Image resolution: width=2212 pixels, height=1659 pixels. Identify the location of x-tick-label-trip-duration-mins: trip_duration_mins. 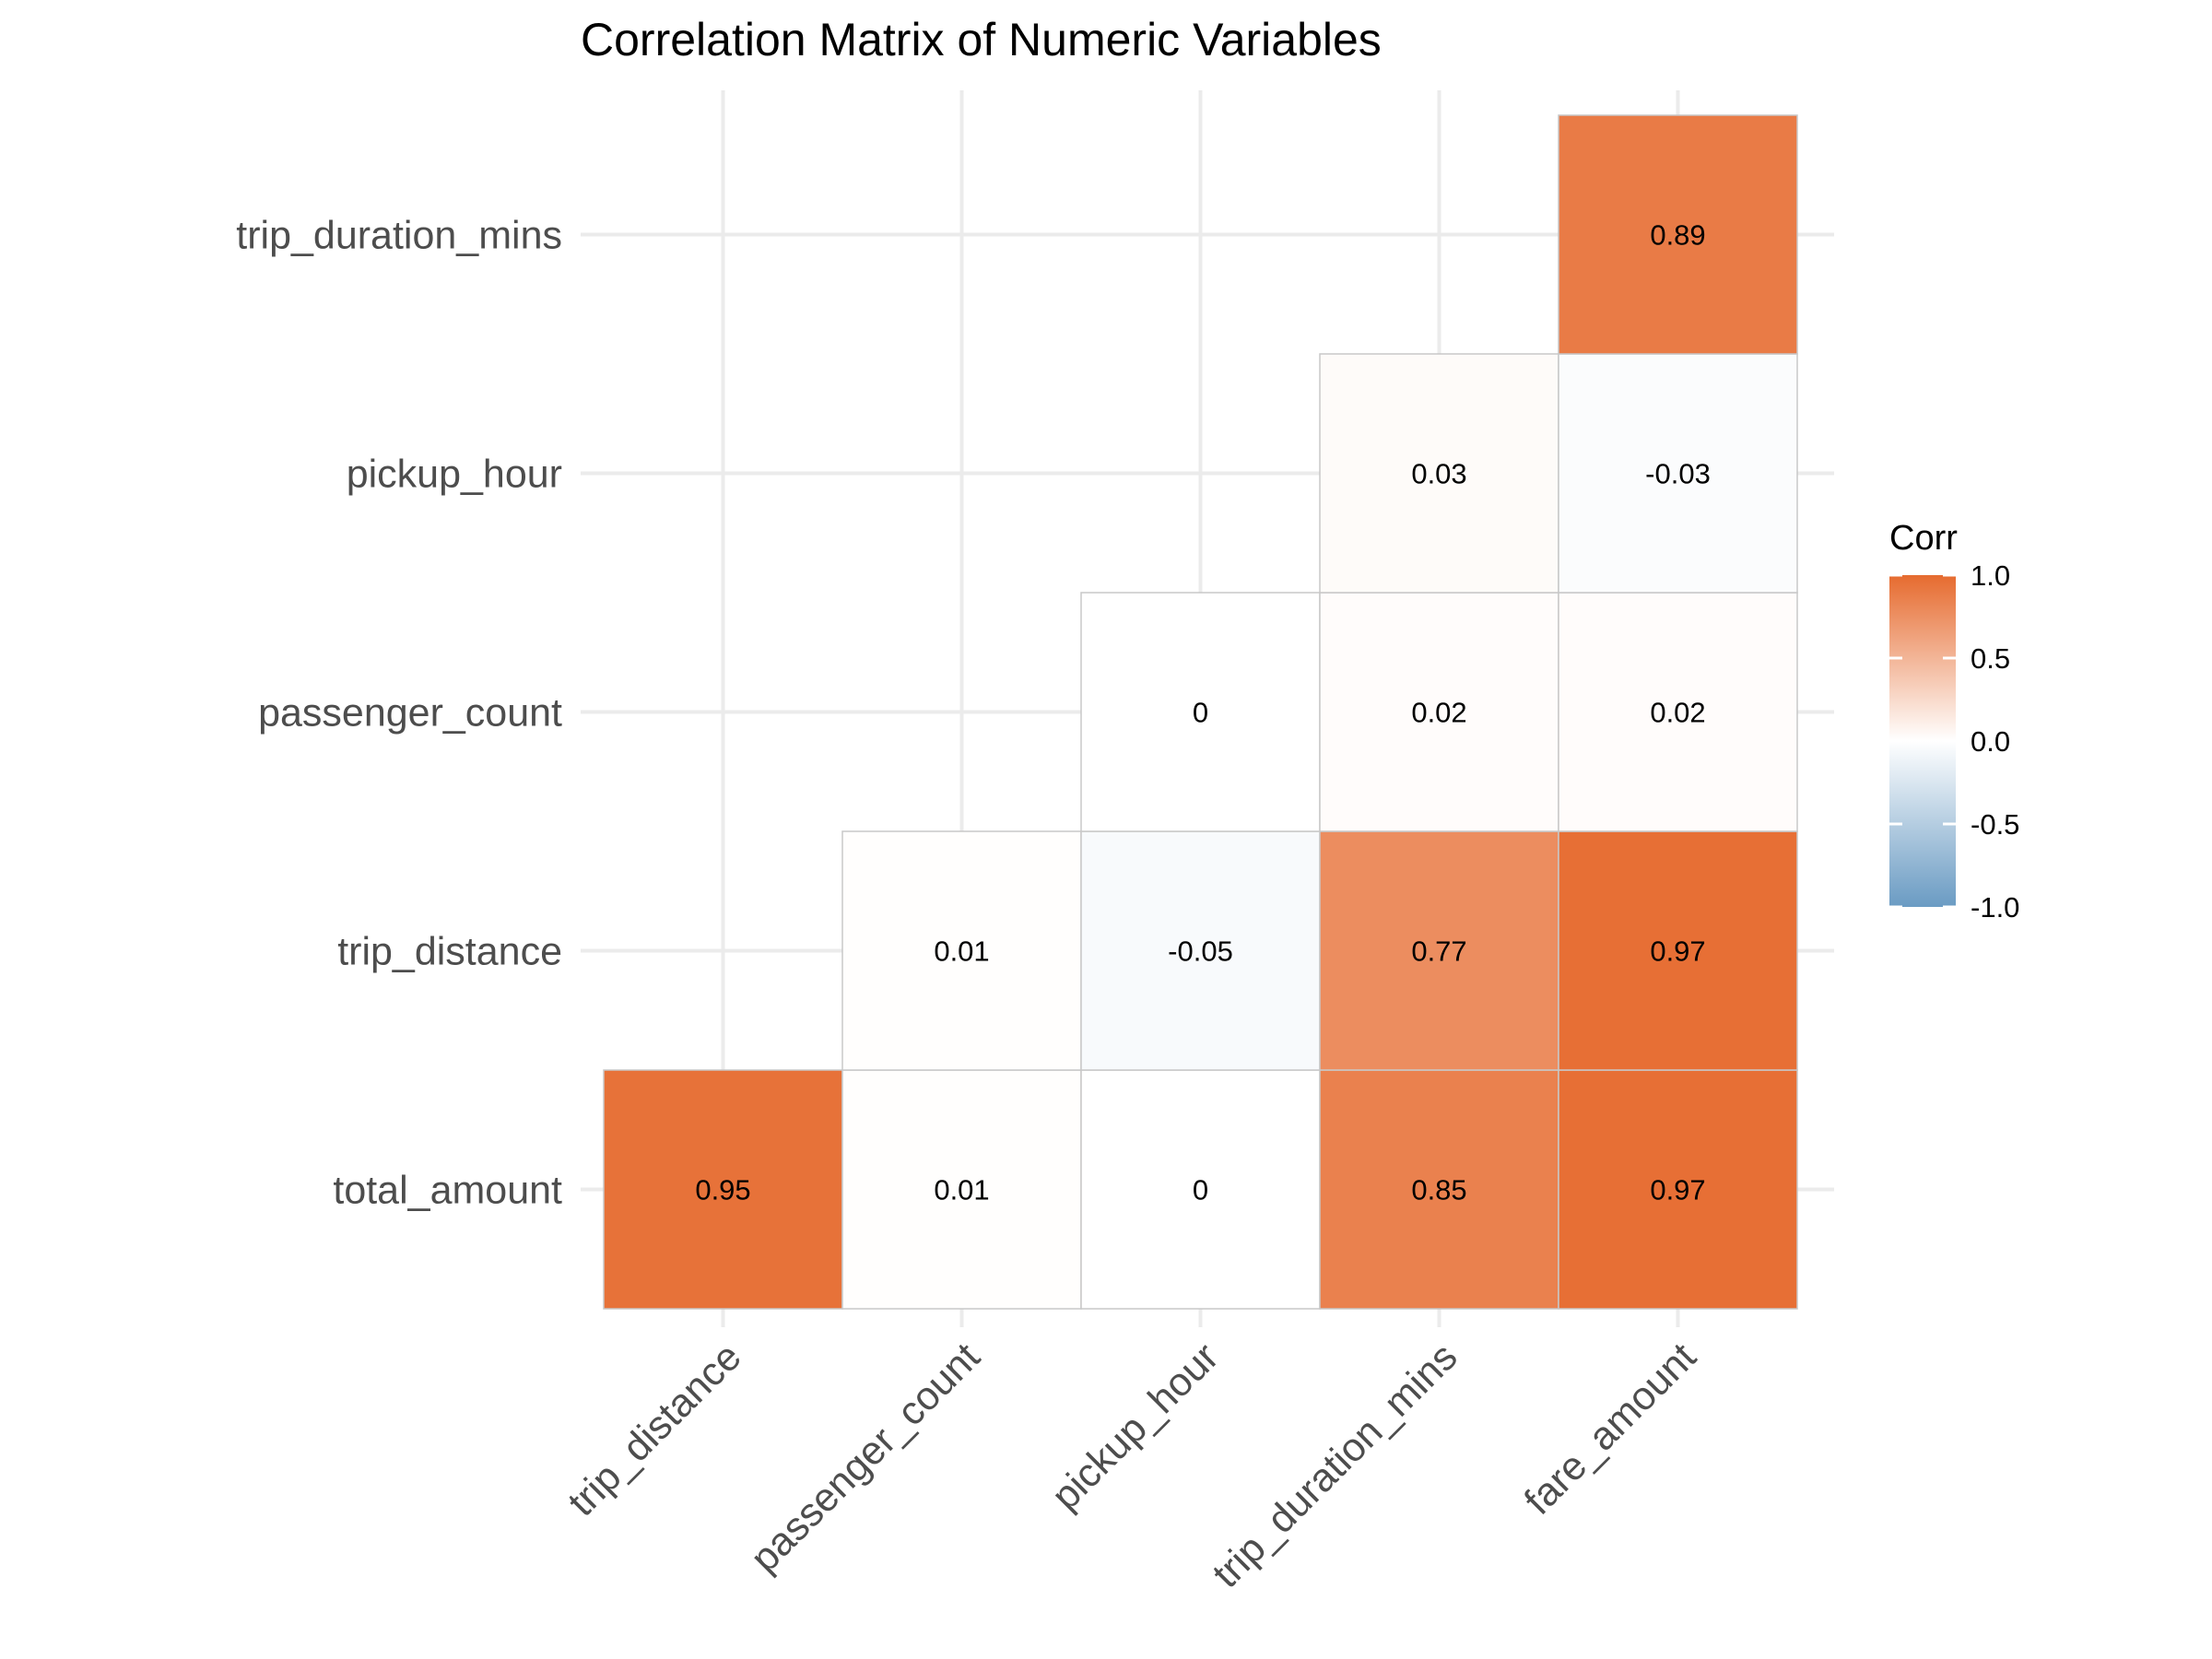
(1334, 1465).